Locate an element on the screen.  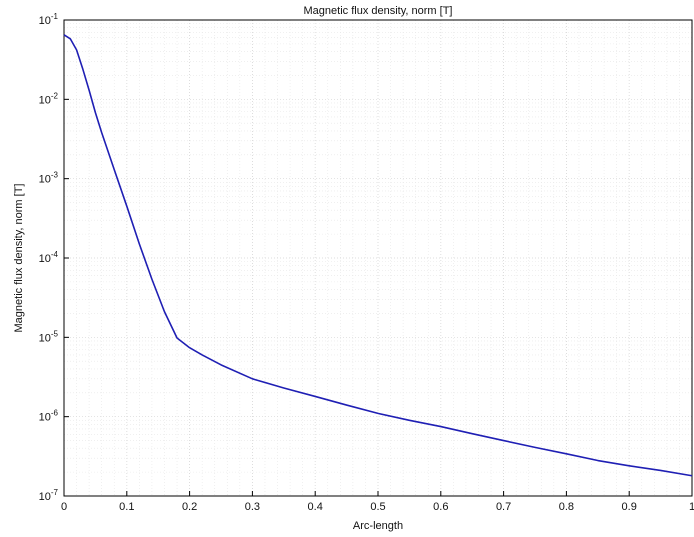
x-tick-label: 0.6 is located at coordinates (440, 507).